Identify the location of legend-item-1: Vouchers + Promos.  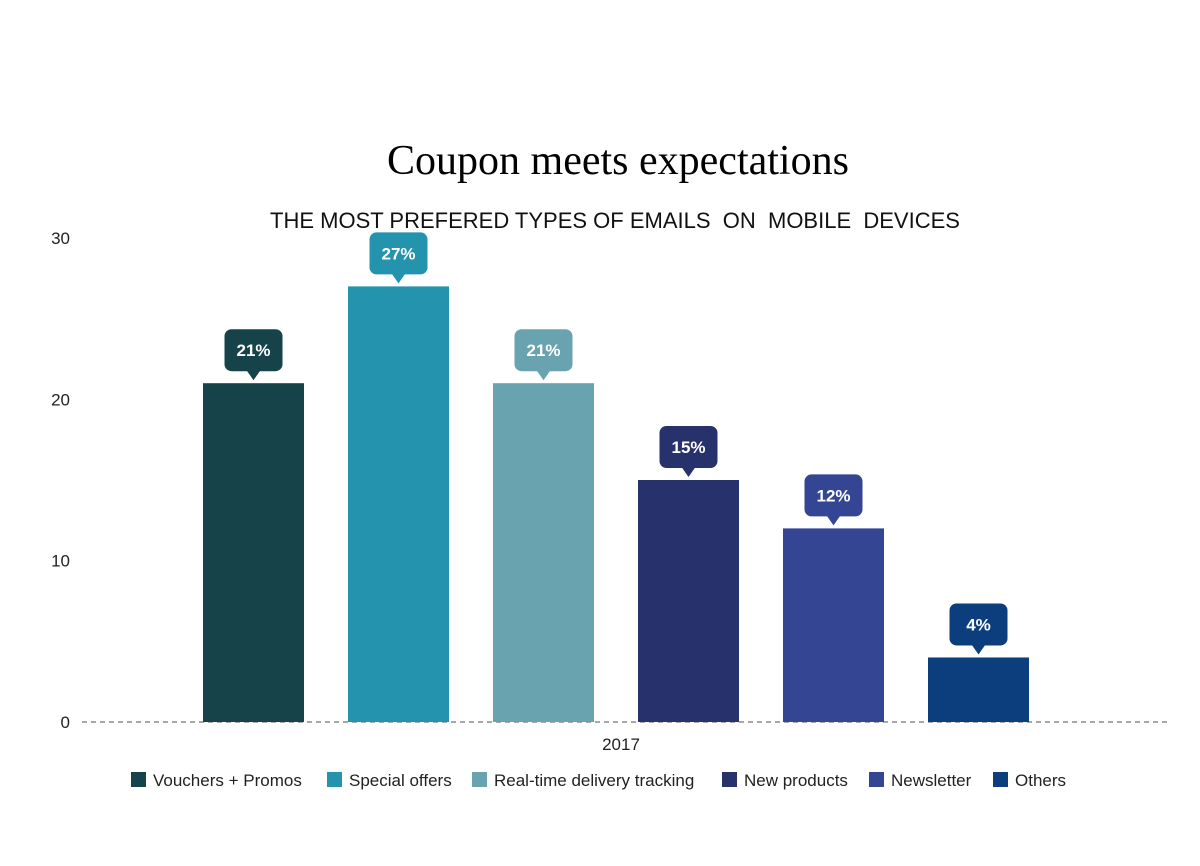
(216, 780).